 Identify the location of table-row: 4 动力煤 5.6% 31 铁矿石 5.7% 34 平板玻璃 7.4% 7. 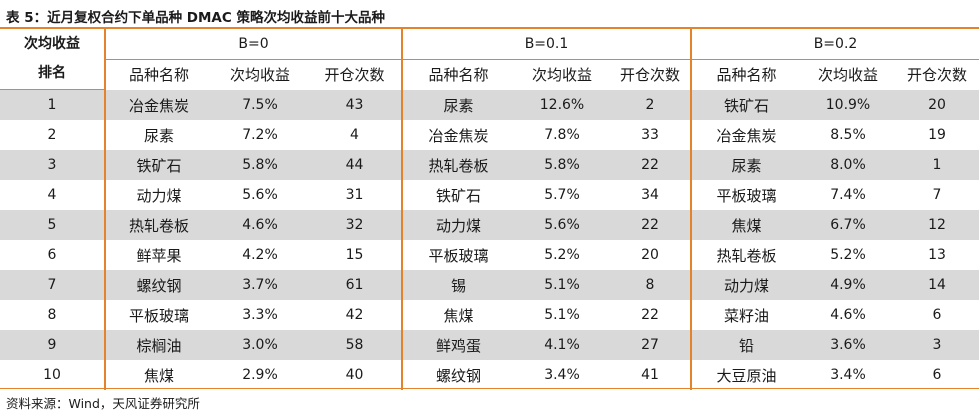
(489, 195).